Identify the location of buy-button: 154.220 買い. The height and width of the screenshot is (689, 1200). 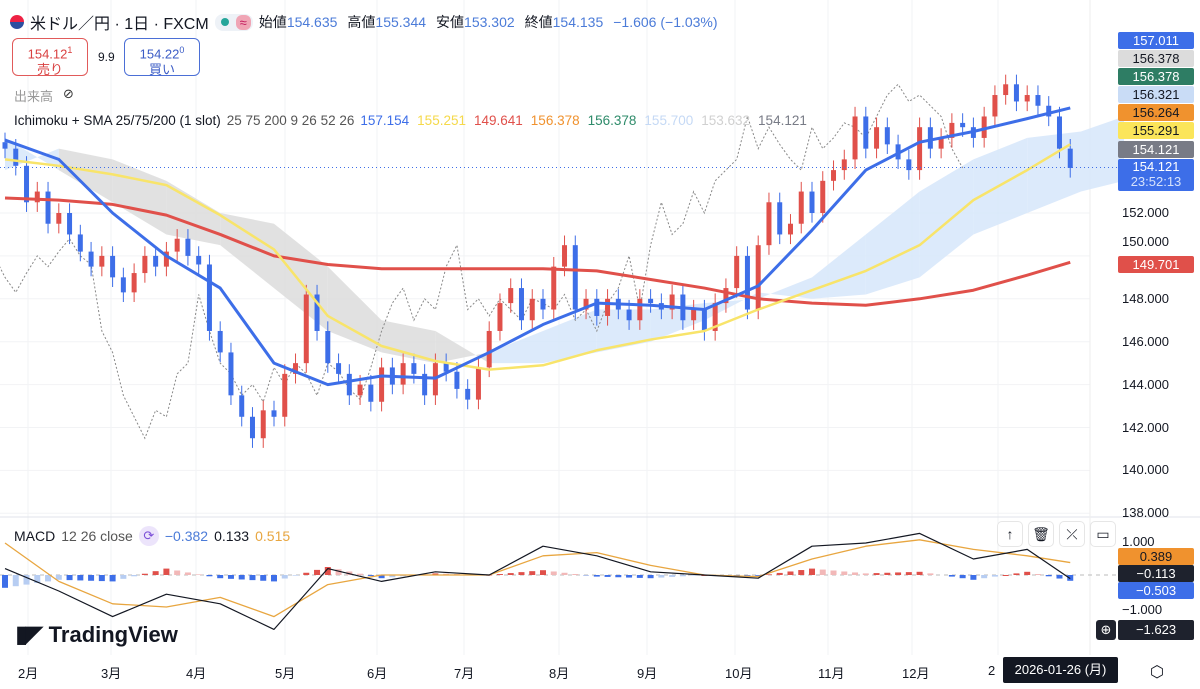
(162, 57).